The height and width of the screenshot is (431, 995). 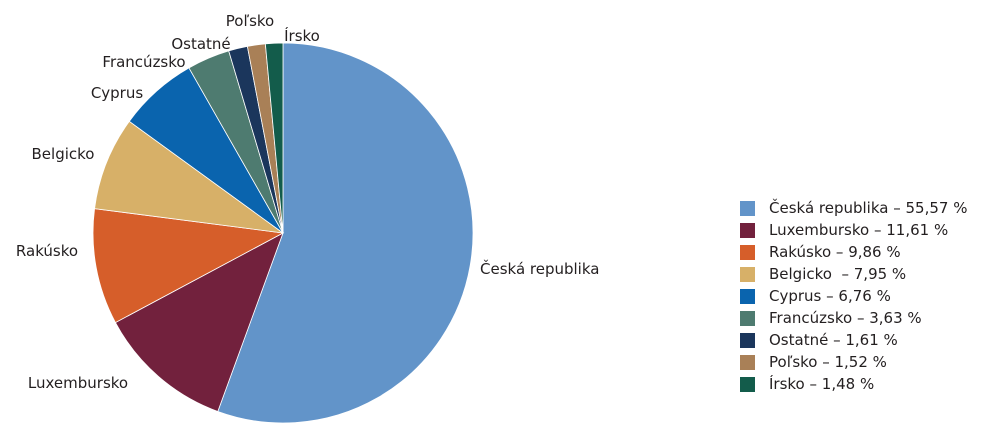 I want to click on legend-item: Poľsko – 1,52 %, so click(x=865, y=362).